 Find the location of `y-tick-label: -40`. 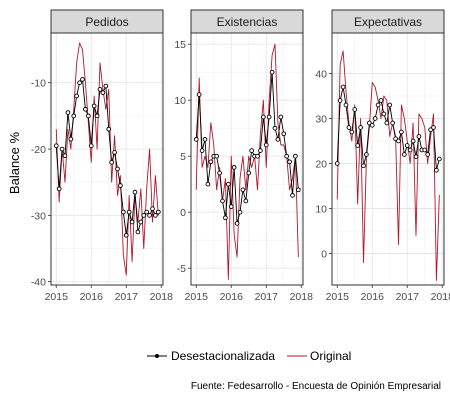

y-tick-label: -40 is located at coordinates (38, 283).